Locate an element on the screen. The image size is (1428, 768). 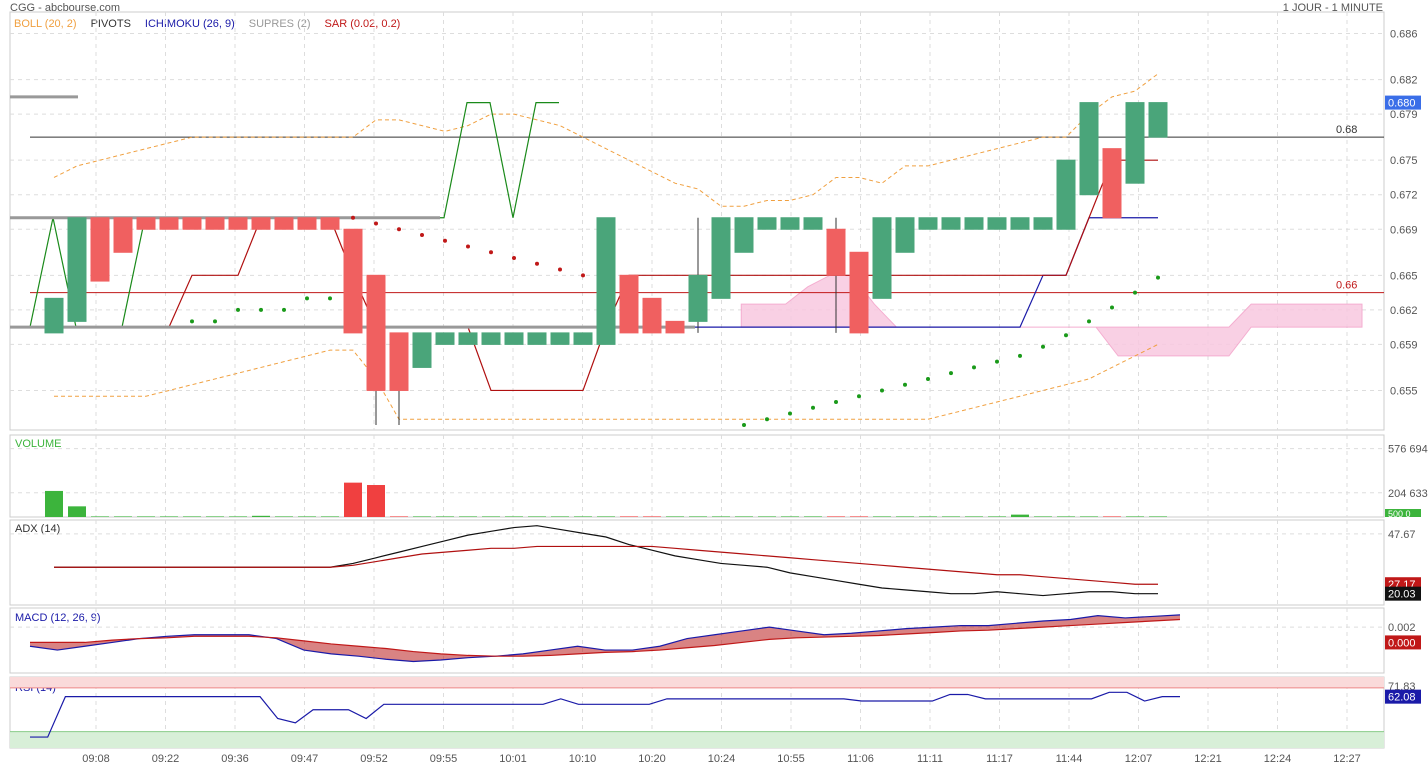
legend-supres: SUPRES (2) is located at coordinates (279, 24).